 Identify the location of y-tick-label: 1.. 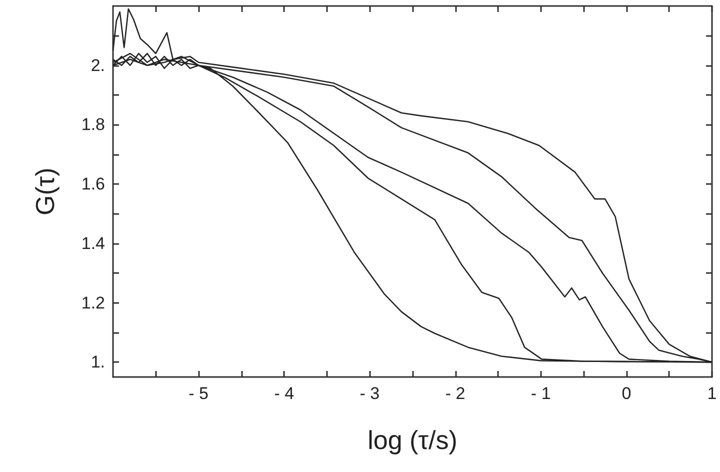
(97, 362).